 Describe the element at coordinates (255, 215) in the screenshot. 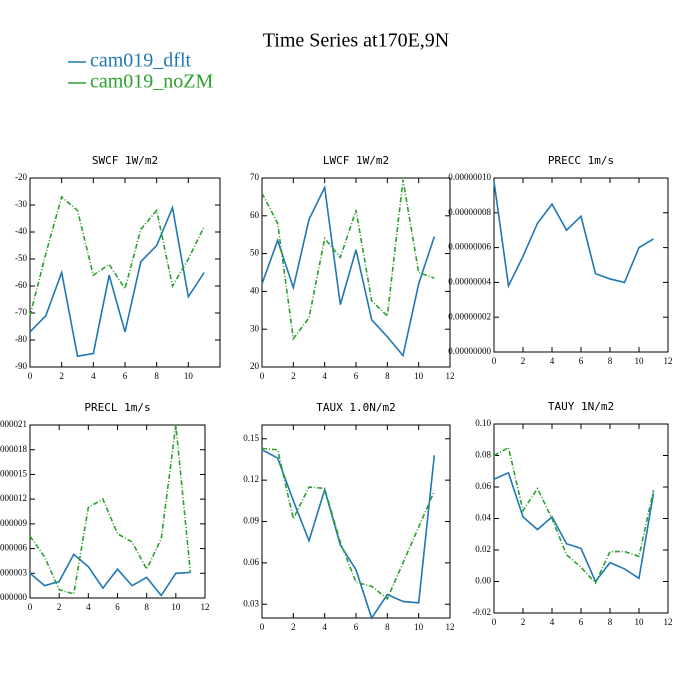

I see `y-tick-label: 60` at that location.